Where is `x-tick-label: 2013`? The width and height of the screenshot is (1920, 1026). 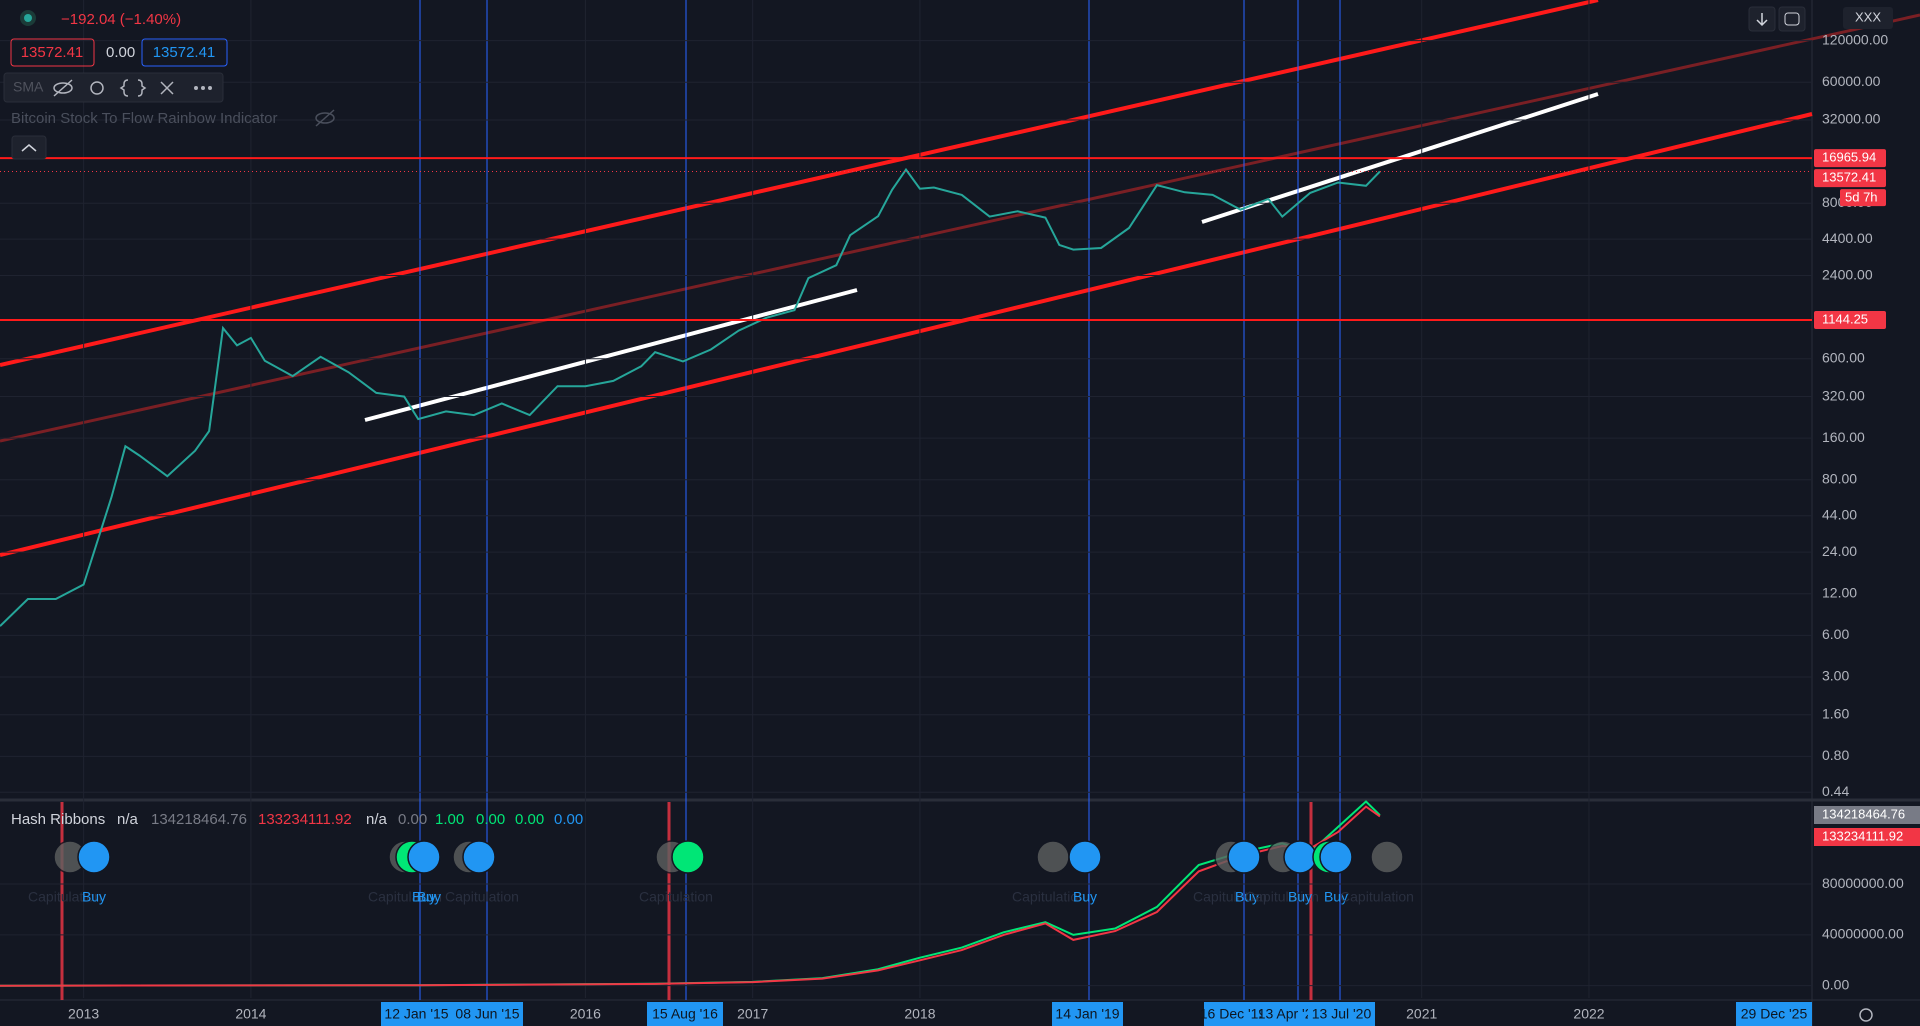 x-tick-label: 2013 is located at coordinates (83, 1014).